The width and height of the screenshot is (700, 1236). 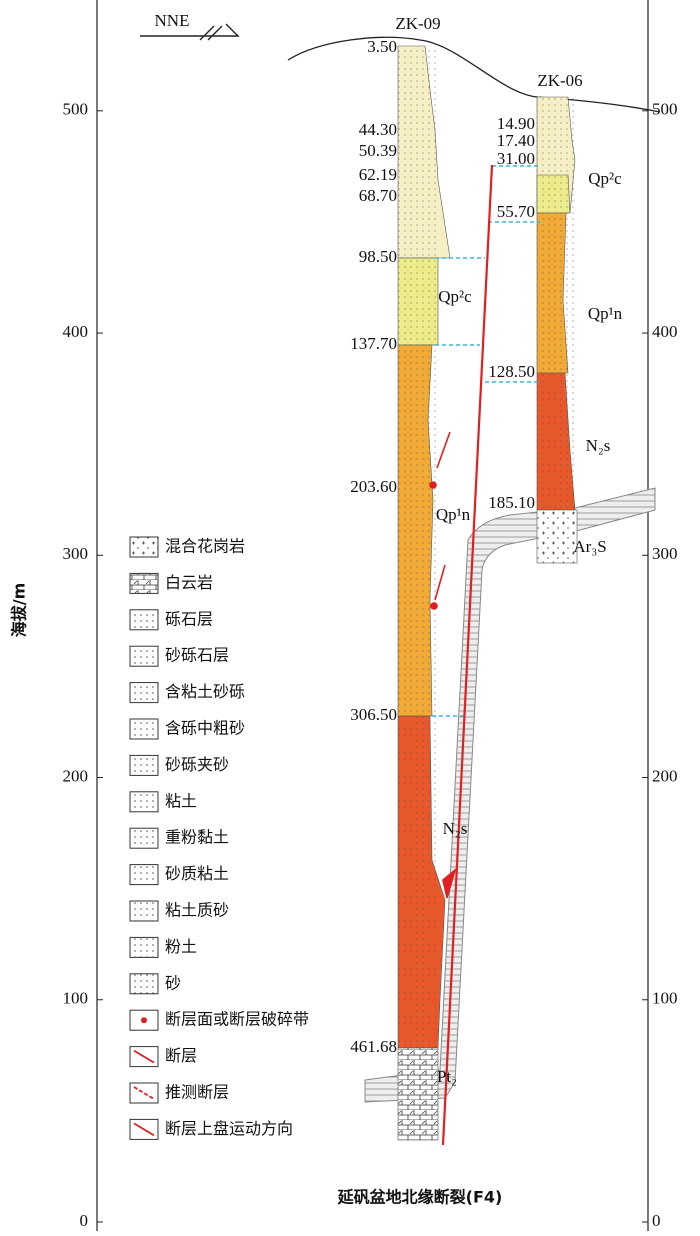 What do you see at coordinates (197, 910) in the screenshot?
I see `legend-label: 粘土质砂` at bounding box center [197, 910].